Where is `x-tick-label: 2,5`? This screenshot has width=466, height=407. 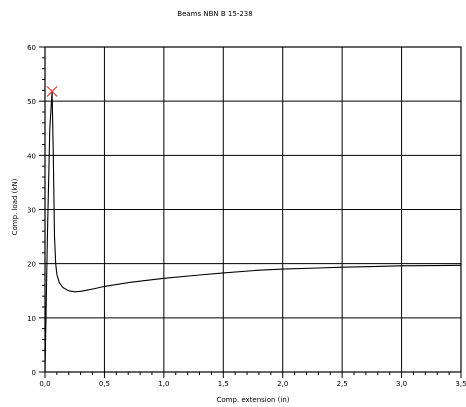
x-tick-label: 2,5 is located at coordinates (342, 384).